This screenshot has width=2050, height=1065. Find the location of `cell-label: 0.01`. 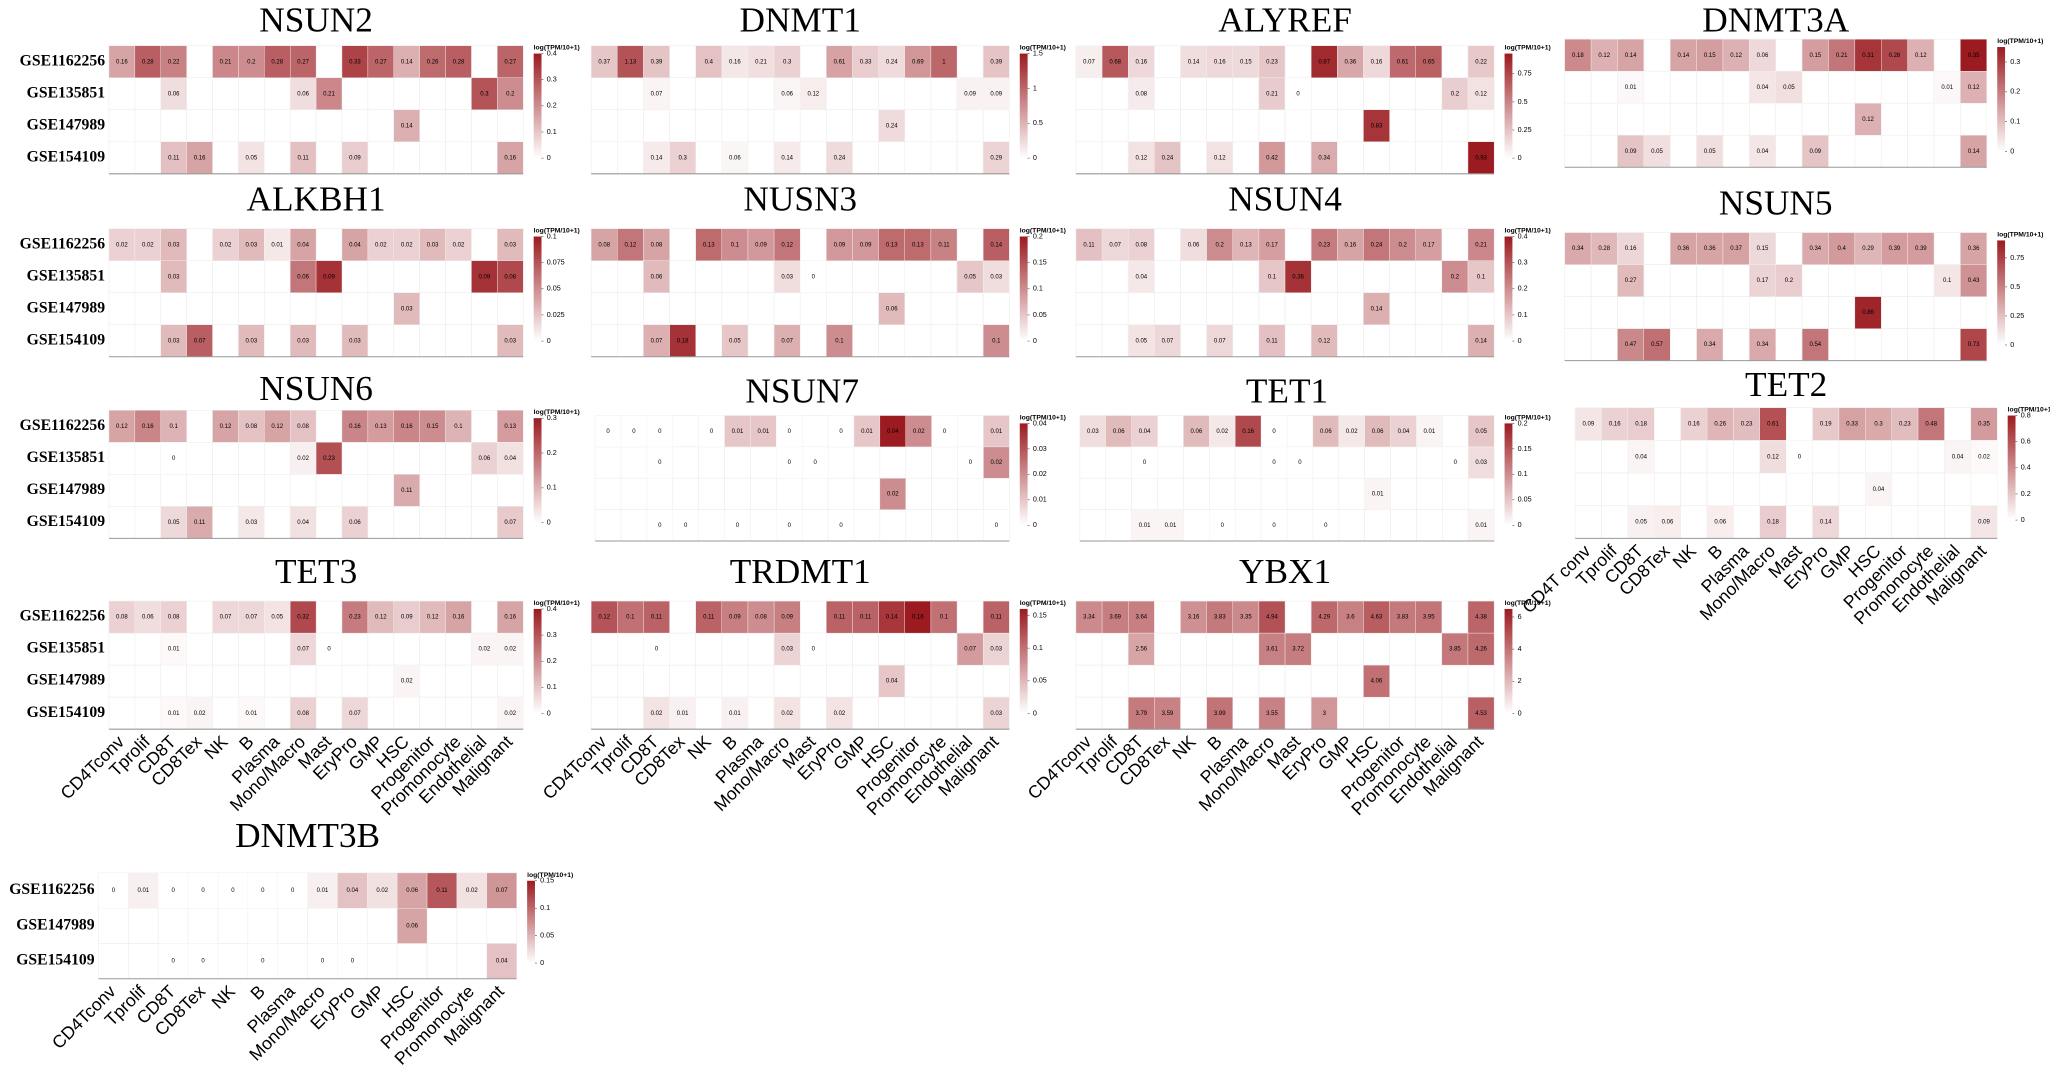

cell-label: 0.01 is located at coordinates (1145, 526).